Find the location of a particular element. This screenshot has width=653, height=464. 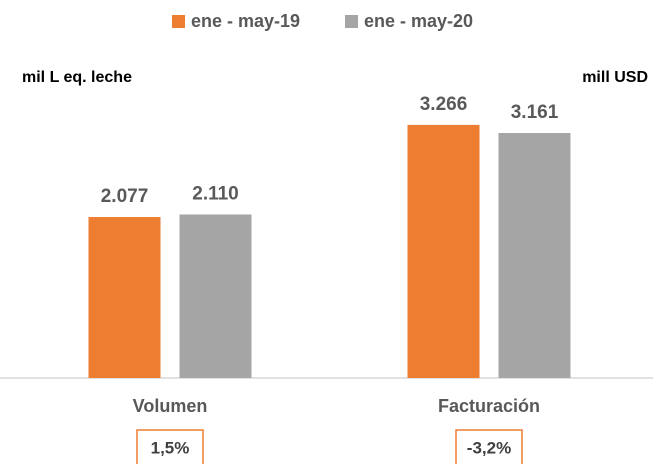

y-axis-label: mil L eq. leche is located at coordinates (77, 77).